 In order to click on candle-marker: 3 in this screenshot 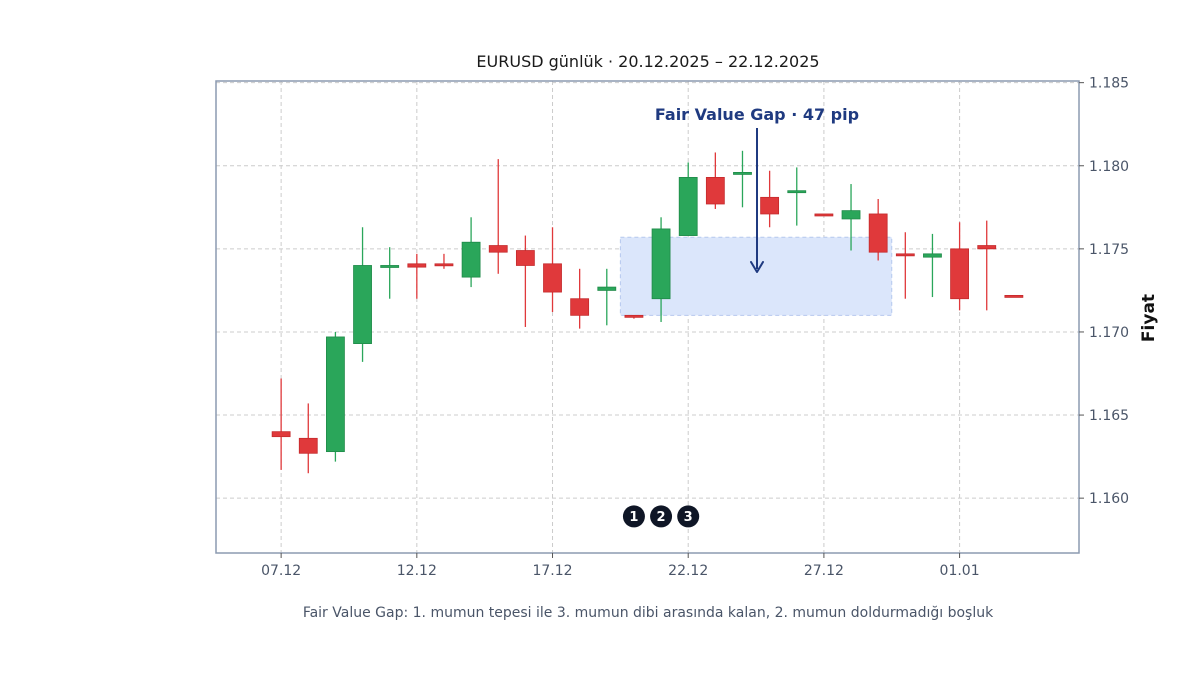, I will do `click(688, 516)`.